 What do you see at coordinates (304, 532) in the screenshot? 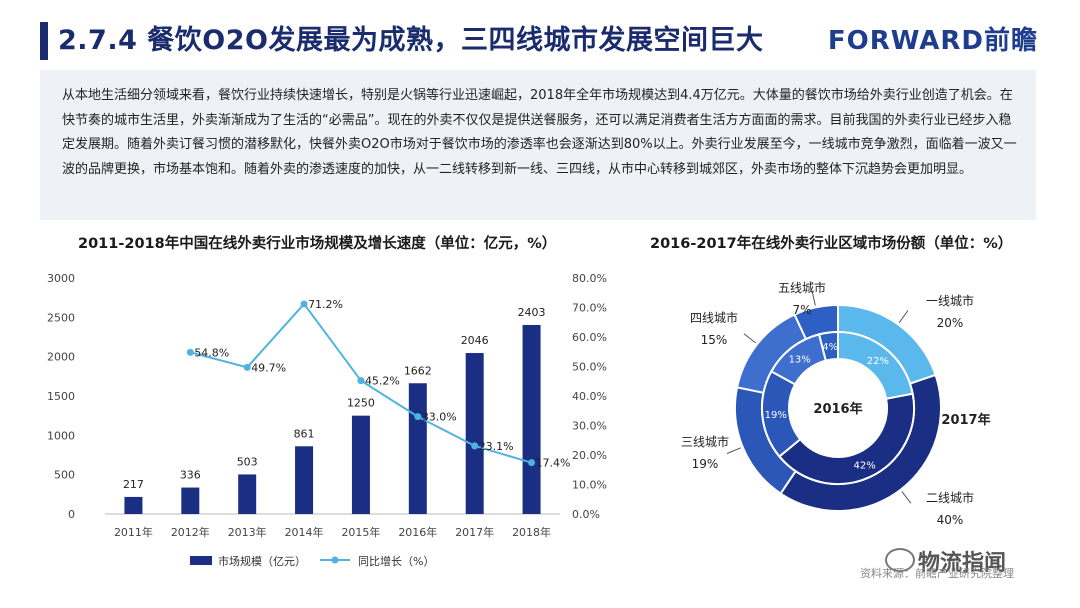
I see `x-axis-tick-label: 2014年` at bounding box center [304, 532].